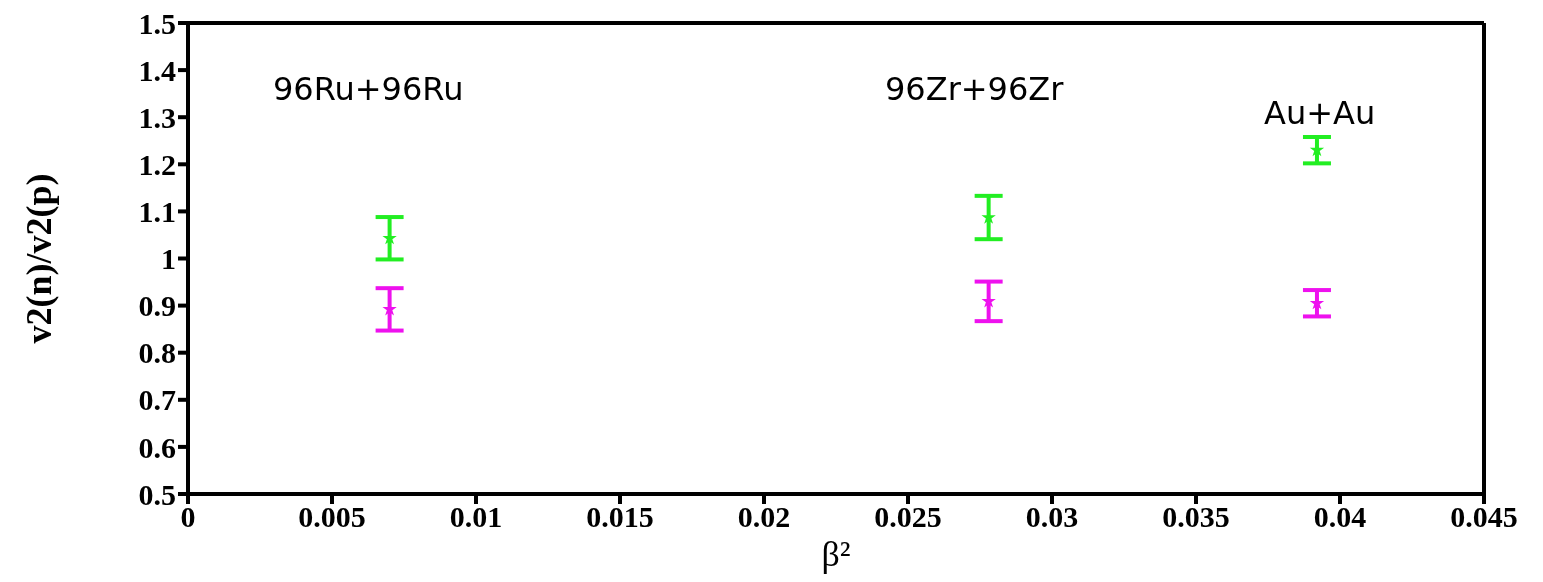 The image size is (1543, 582). What do you see at coordinates (157, 164) in the screenshot?
I see `y-tick-label: 1.2` at bounding box center [157, 164].